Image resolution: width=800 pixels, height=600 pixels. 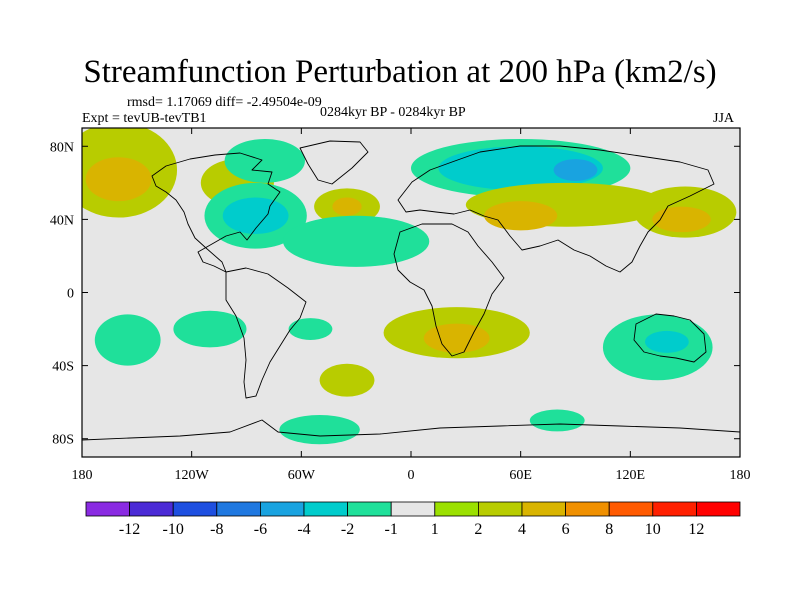 What do you see at coordinates (478, 529) in the screenshot?
I see `colorbar-label: 2` at bounding box center [478, 529].